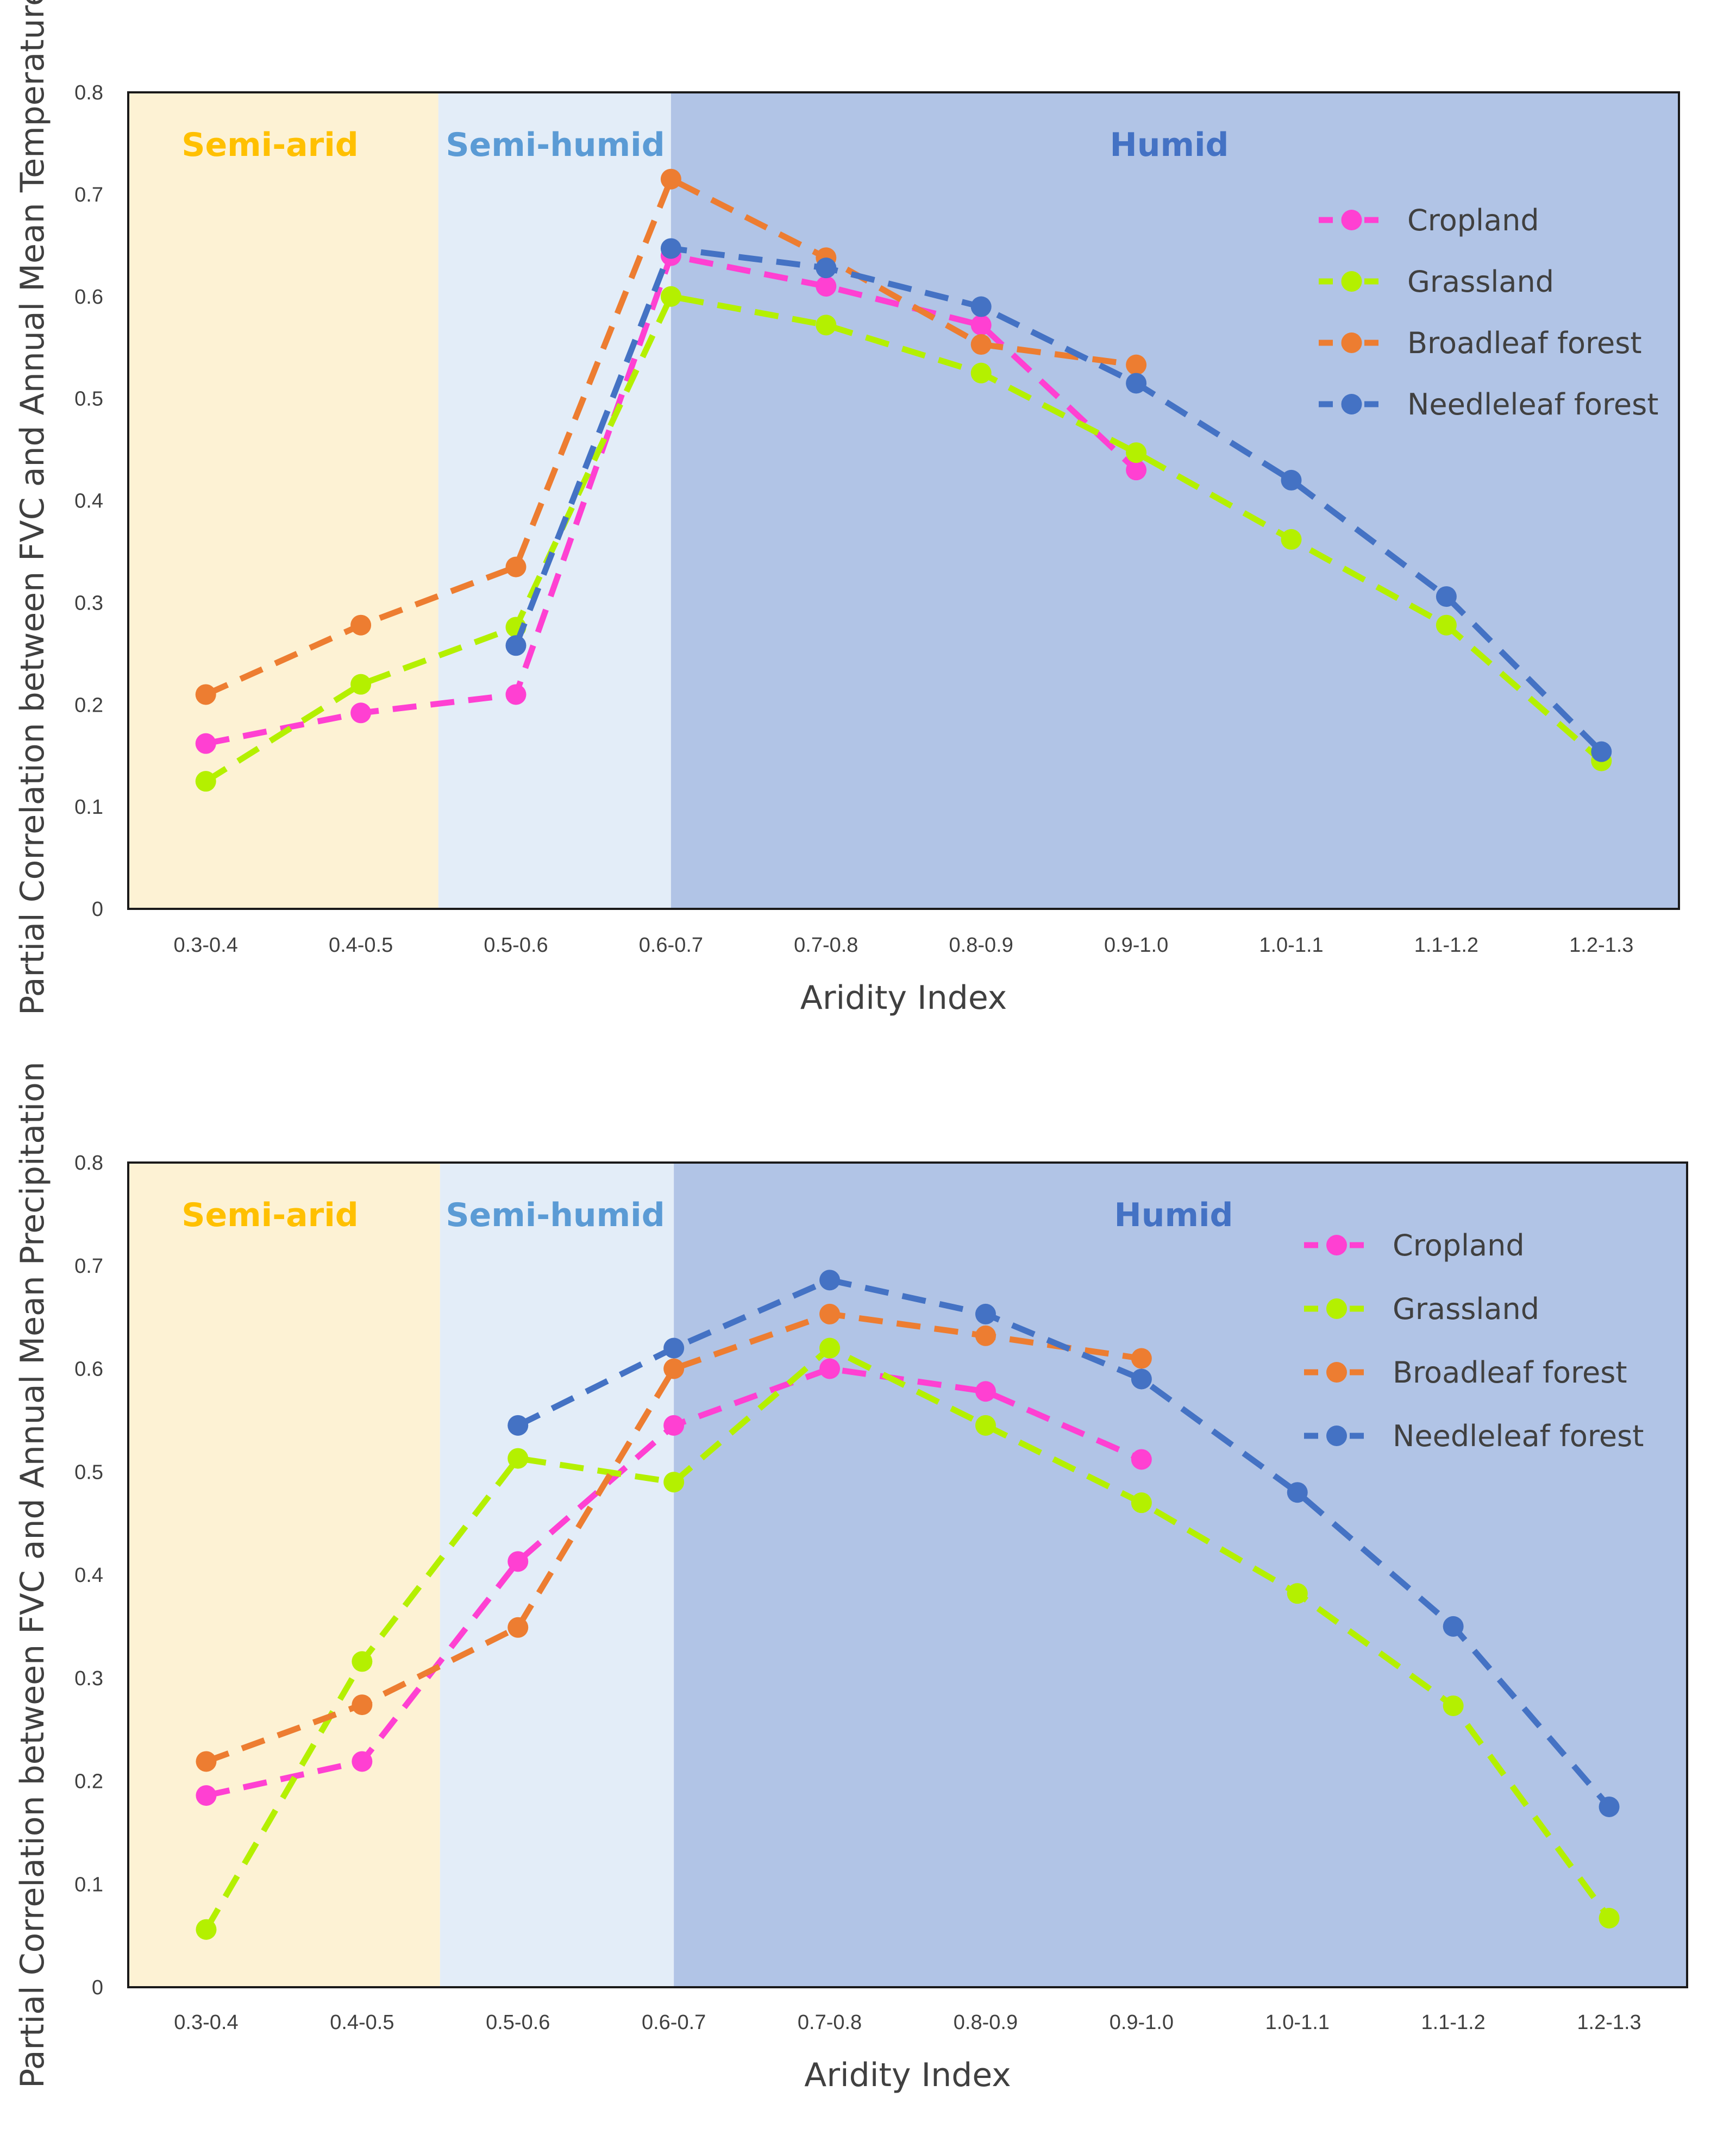 The height and width of the screenshot is (2154, 1736). I want to click on y-tick-label: 0.3, so click(88, 1679).